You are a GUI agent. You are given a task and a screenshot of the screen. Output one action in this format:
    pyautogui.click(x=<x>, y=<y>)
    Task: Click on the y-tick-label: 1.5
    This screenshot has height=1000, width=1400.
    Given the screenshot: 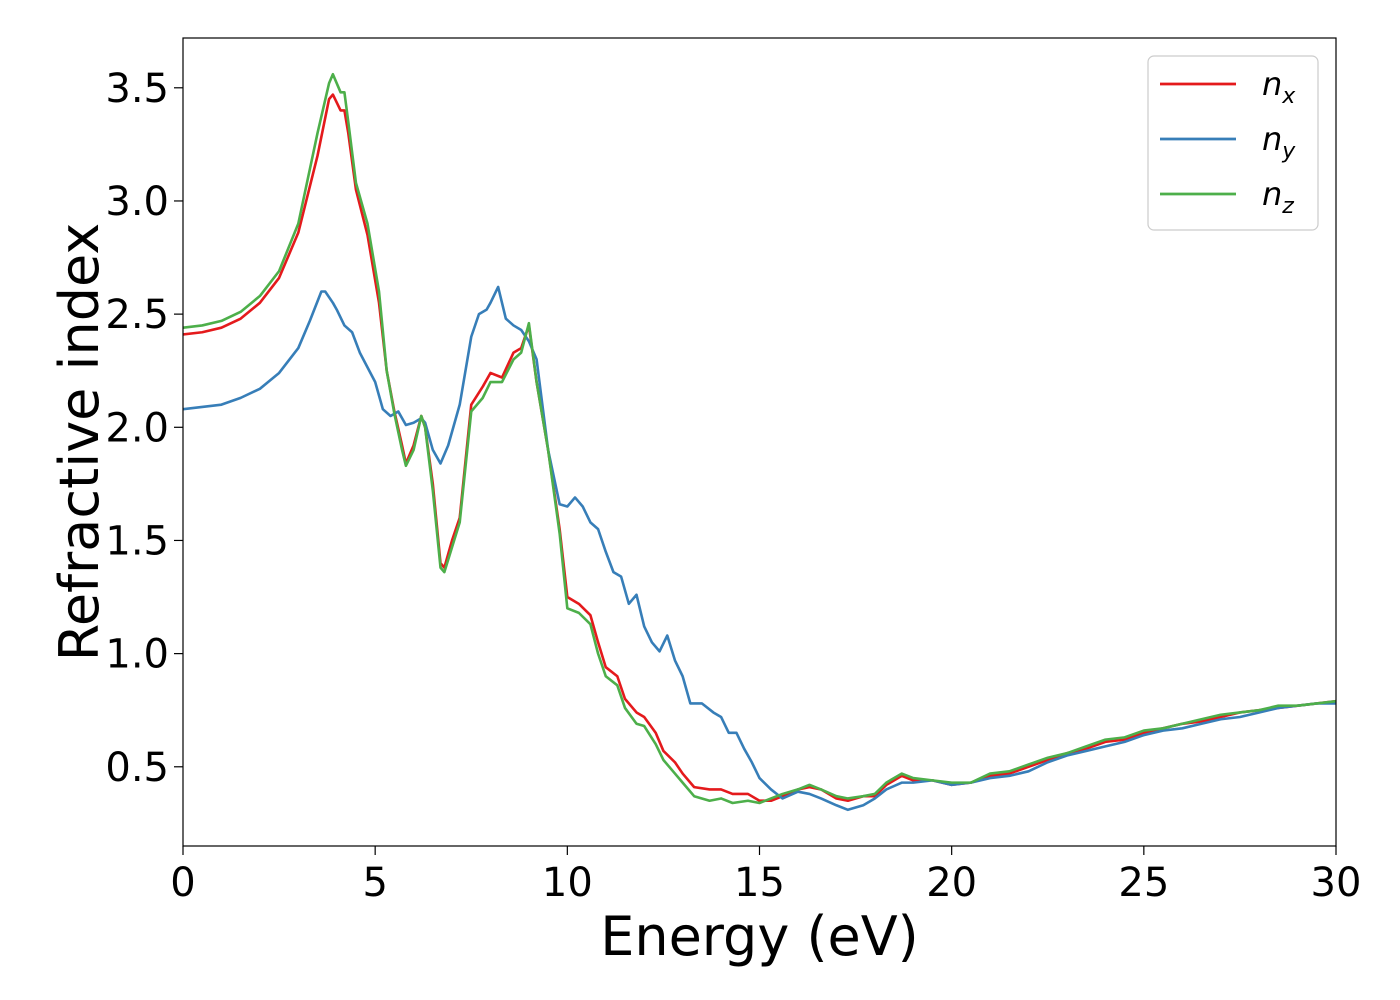 What is the action you would take?
    pyautogui.click(x=137, y=541)
    